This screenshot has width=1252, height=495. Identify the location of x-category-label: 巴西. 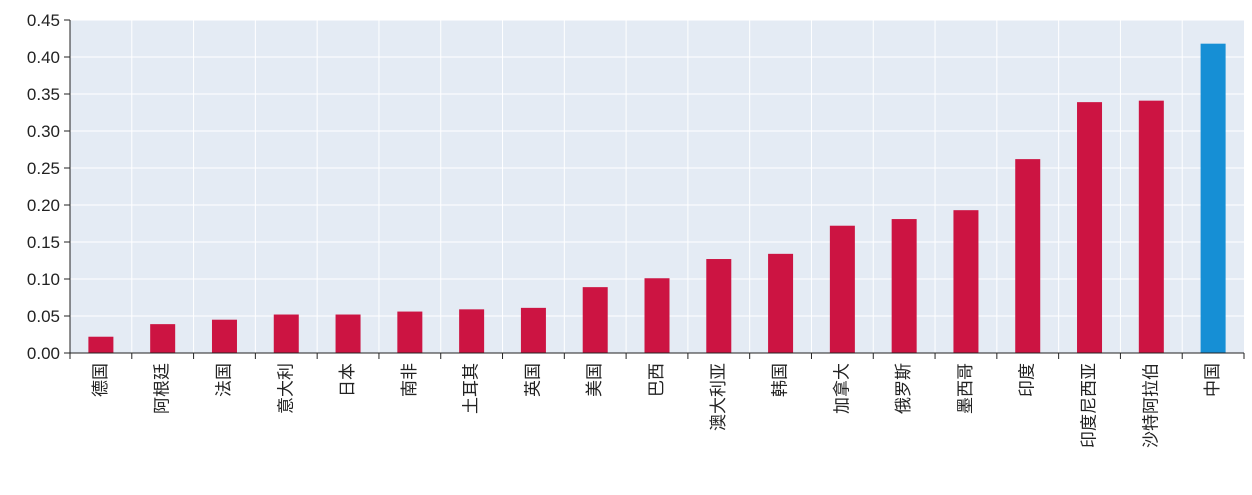
(657, 380).